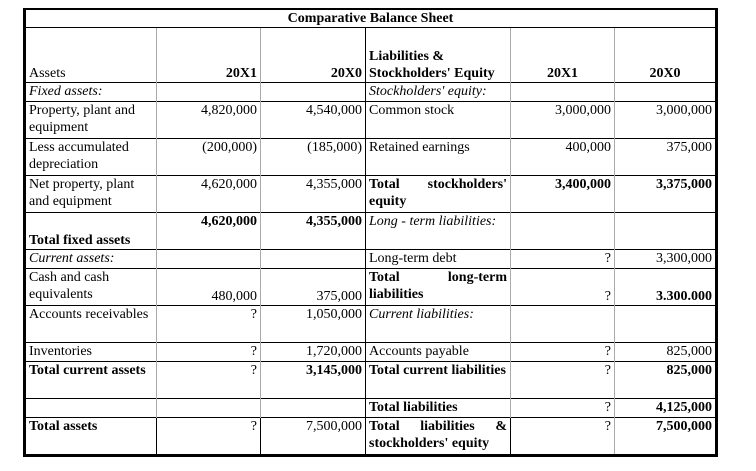 This screenshot has width=756, height=471. Describe the element at coordinates (438, 92) in the screenshot. I see `row-label: Stockholders' equity:` at that location.